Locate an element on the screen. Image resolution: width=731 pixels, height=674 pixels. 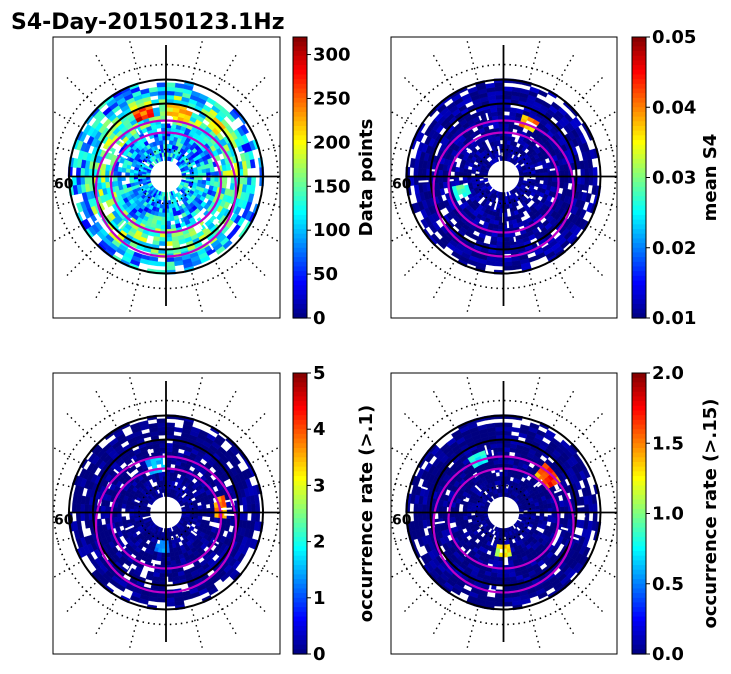
colorbar-tick-label: 150 is located at coordinates (332, 186).